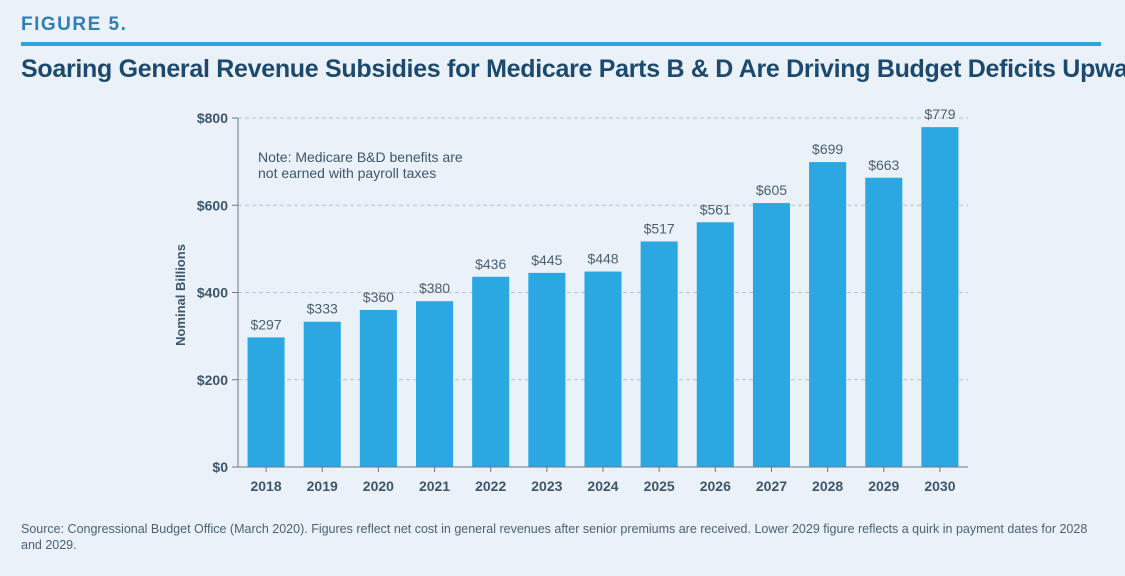  What do you see at coordinates (74, 24) in the screenshot?
I see `figure-label: FIGURE 5.` at bounding box center [74, 24].